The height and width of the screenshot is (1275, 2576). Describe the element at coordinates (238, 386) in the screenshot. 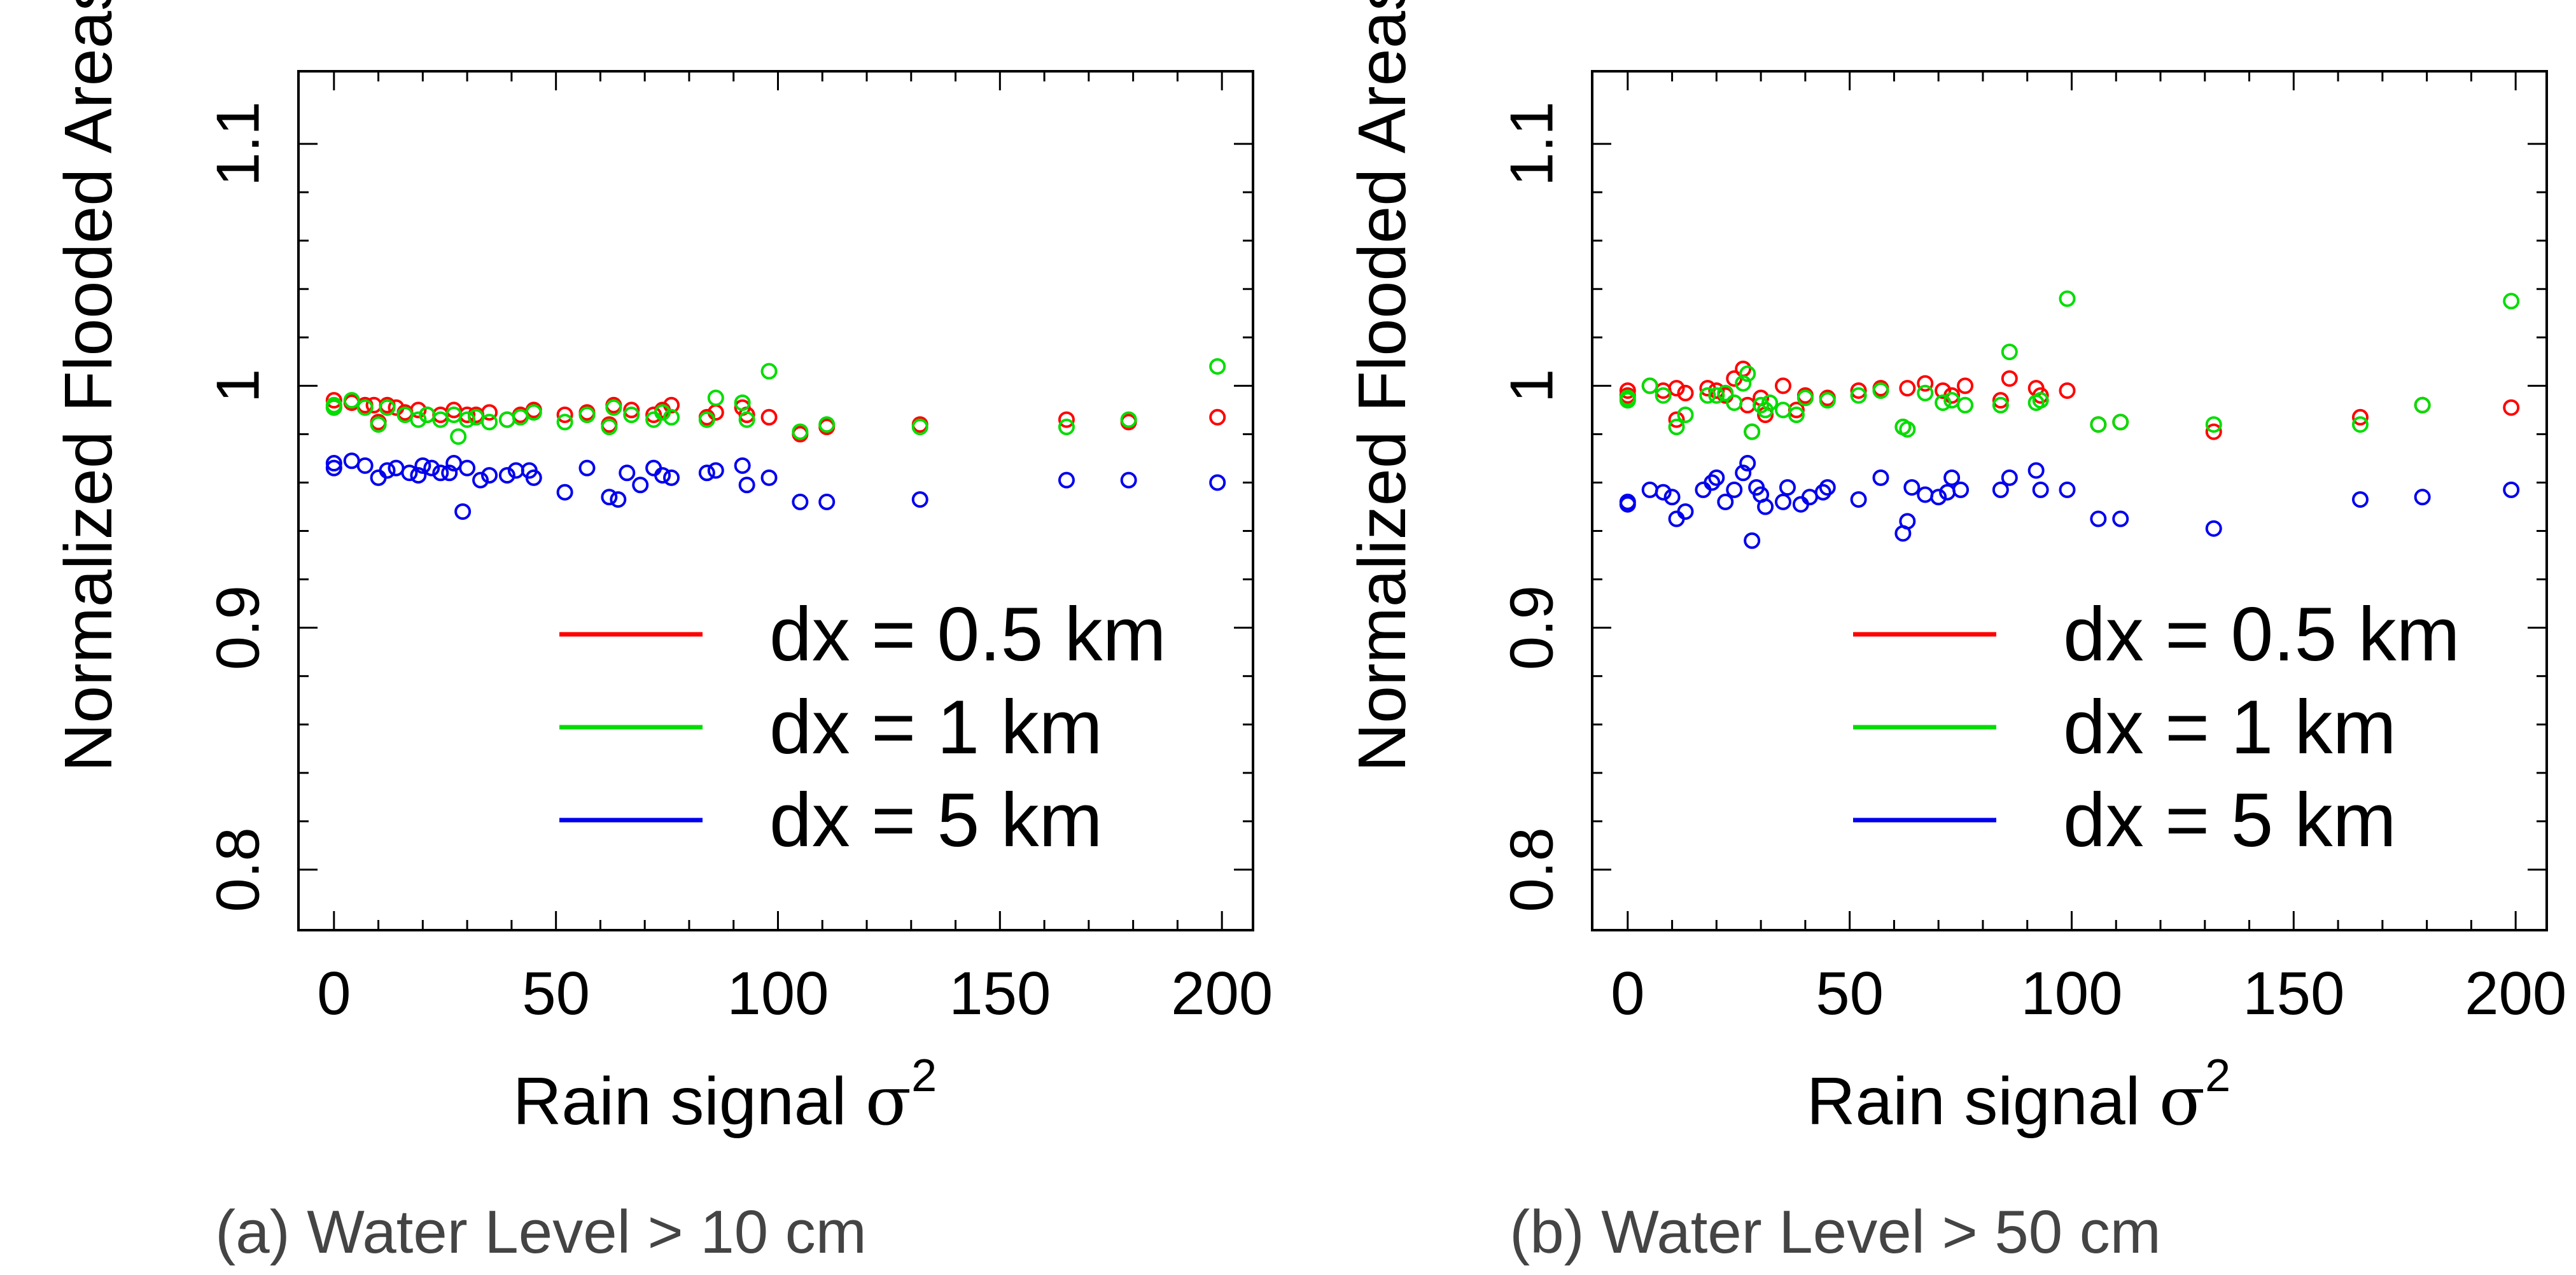

I see `y-tick-label: 1` at that location.